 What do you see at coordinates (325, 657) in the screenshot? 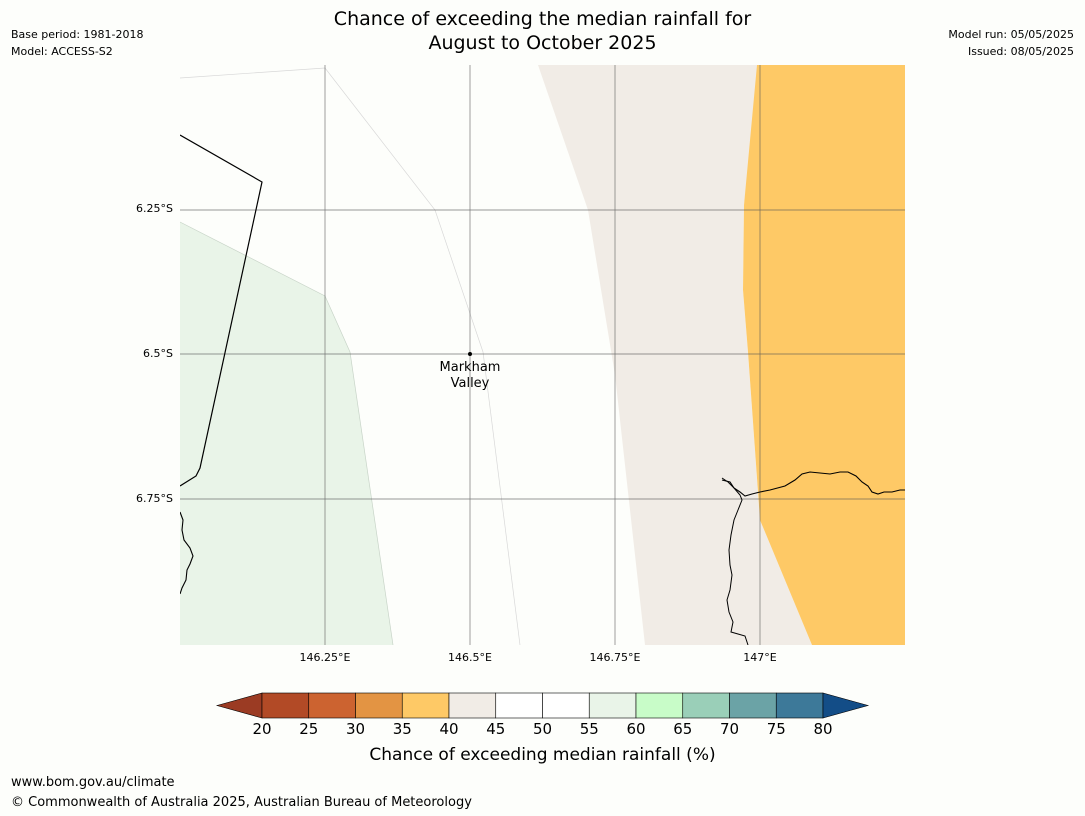
I see `lon-label-146-25: 146.25°E` at bounding box center [325, 657].